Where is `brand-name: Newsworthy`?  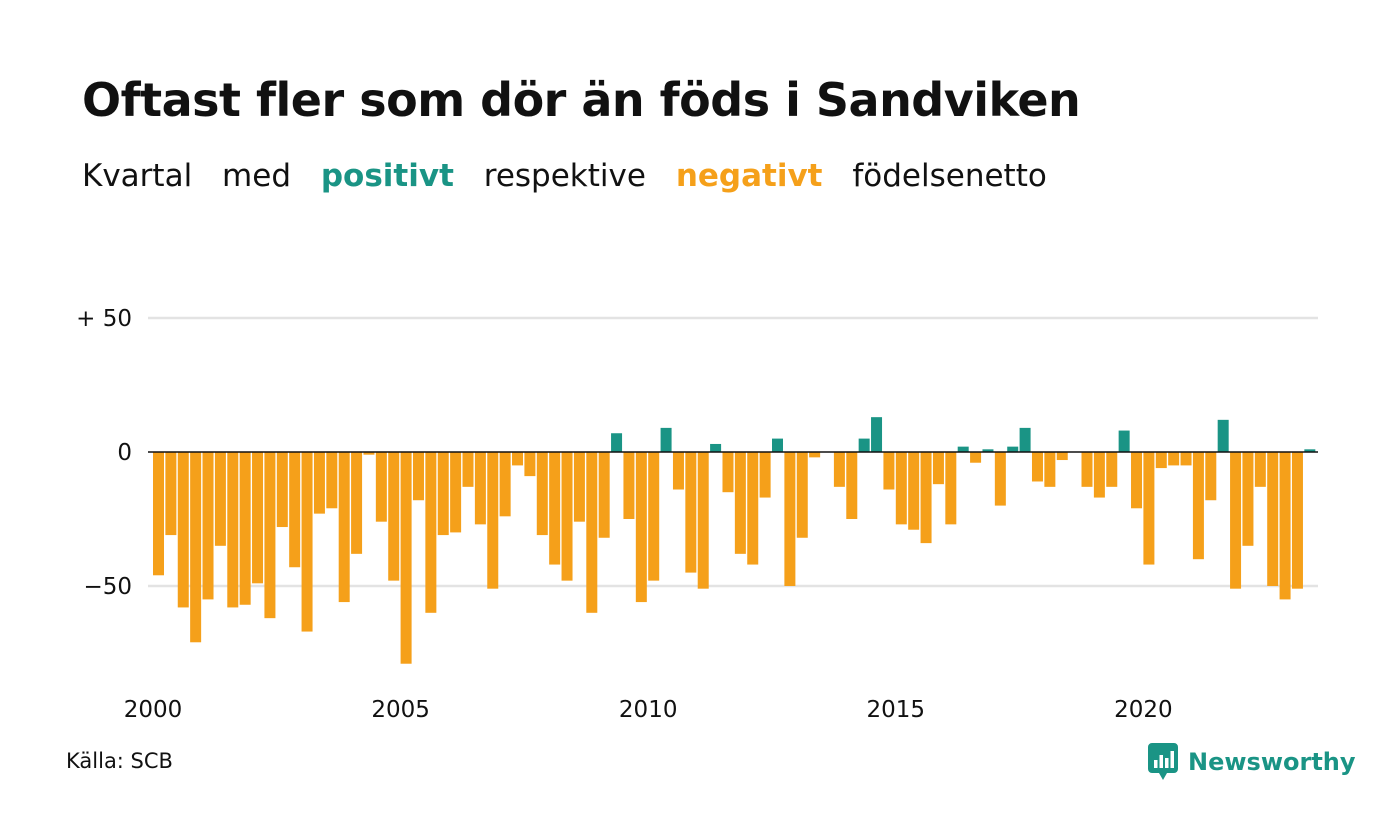
brand-name: Newsworthy is located at coordinates (1272, 762).